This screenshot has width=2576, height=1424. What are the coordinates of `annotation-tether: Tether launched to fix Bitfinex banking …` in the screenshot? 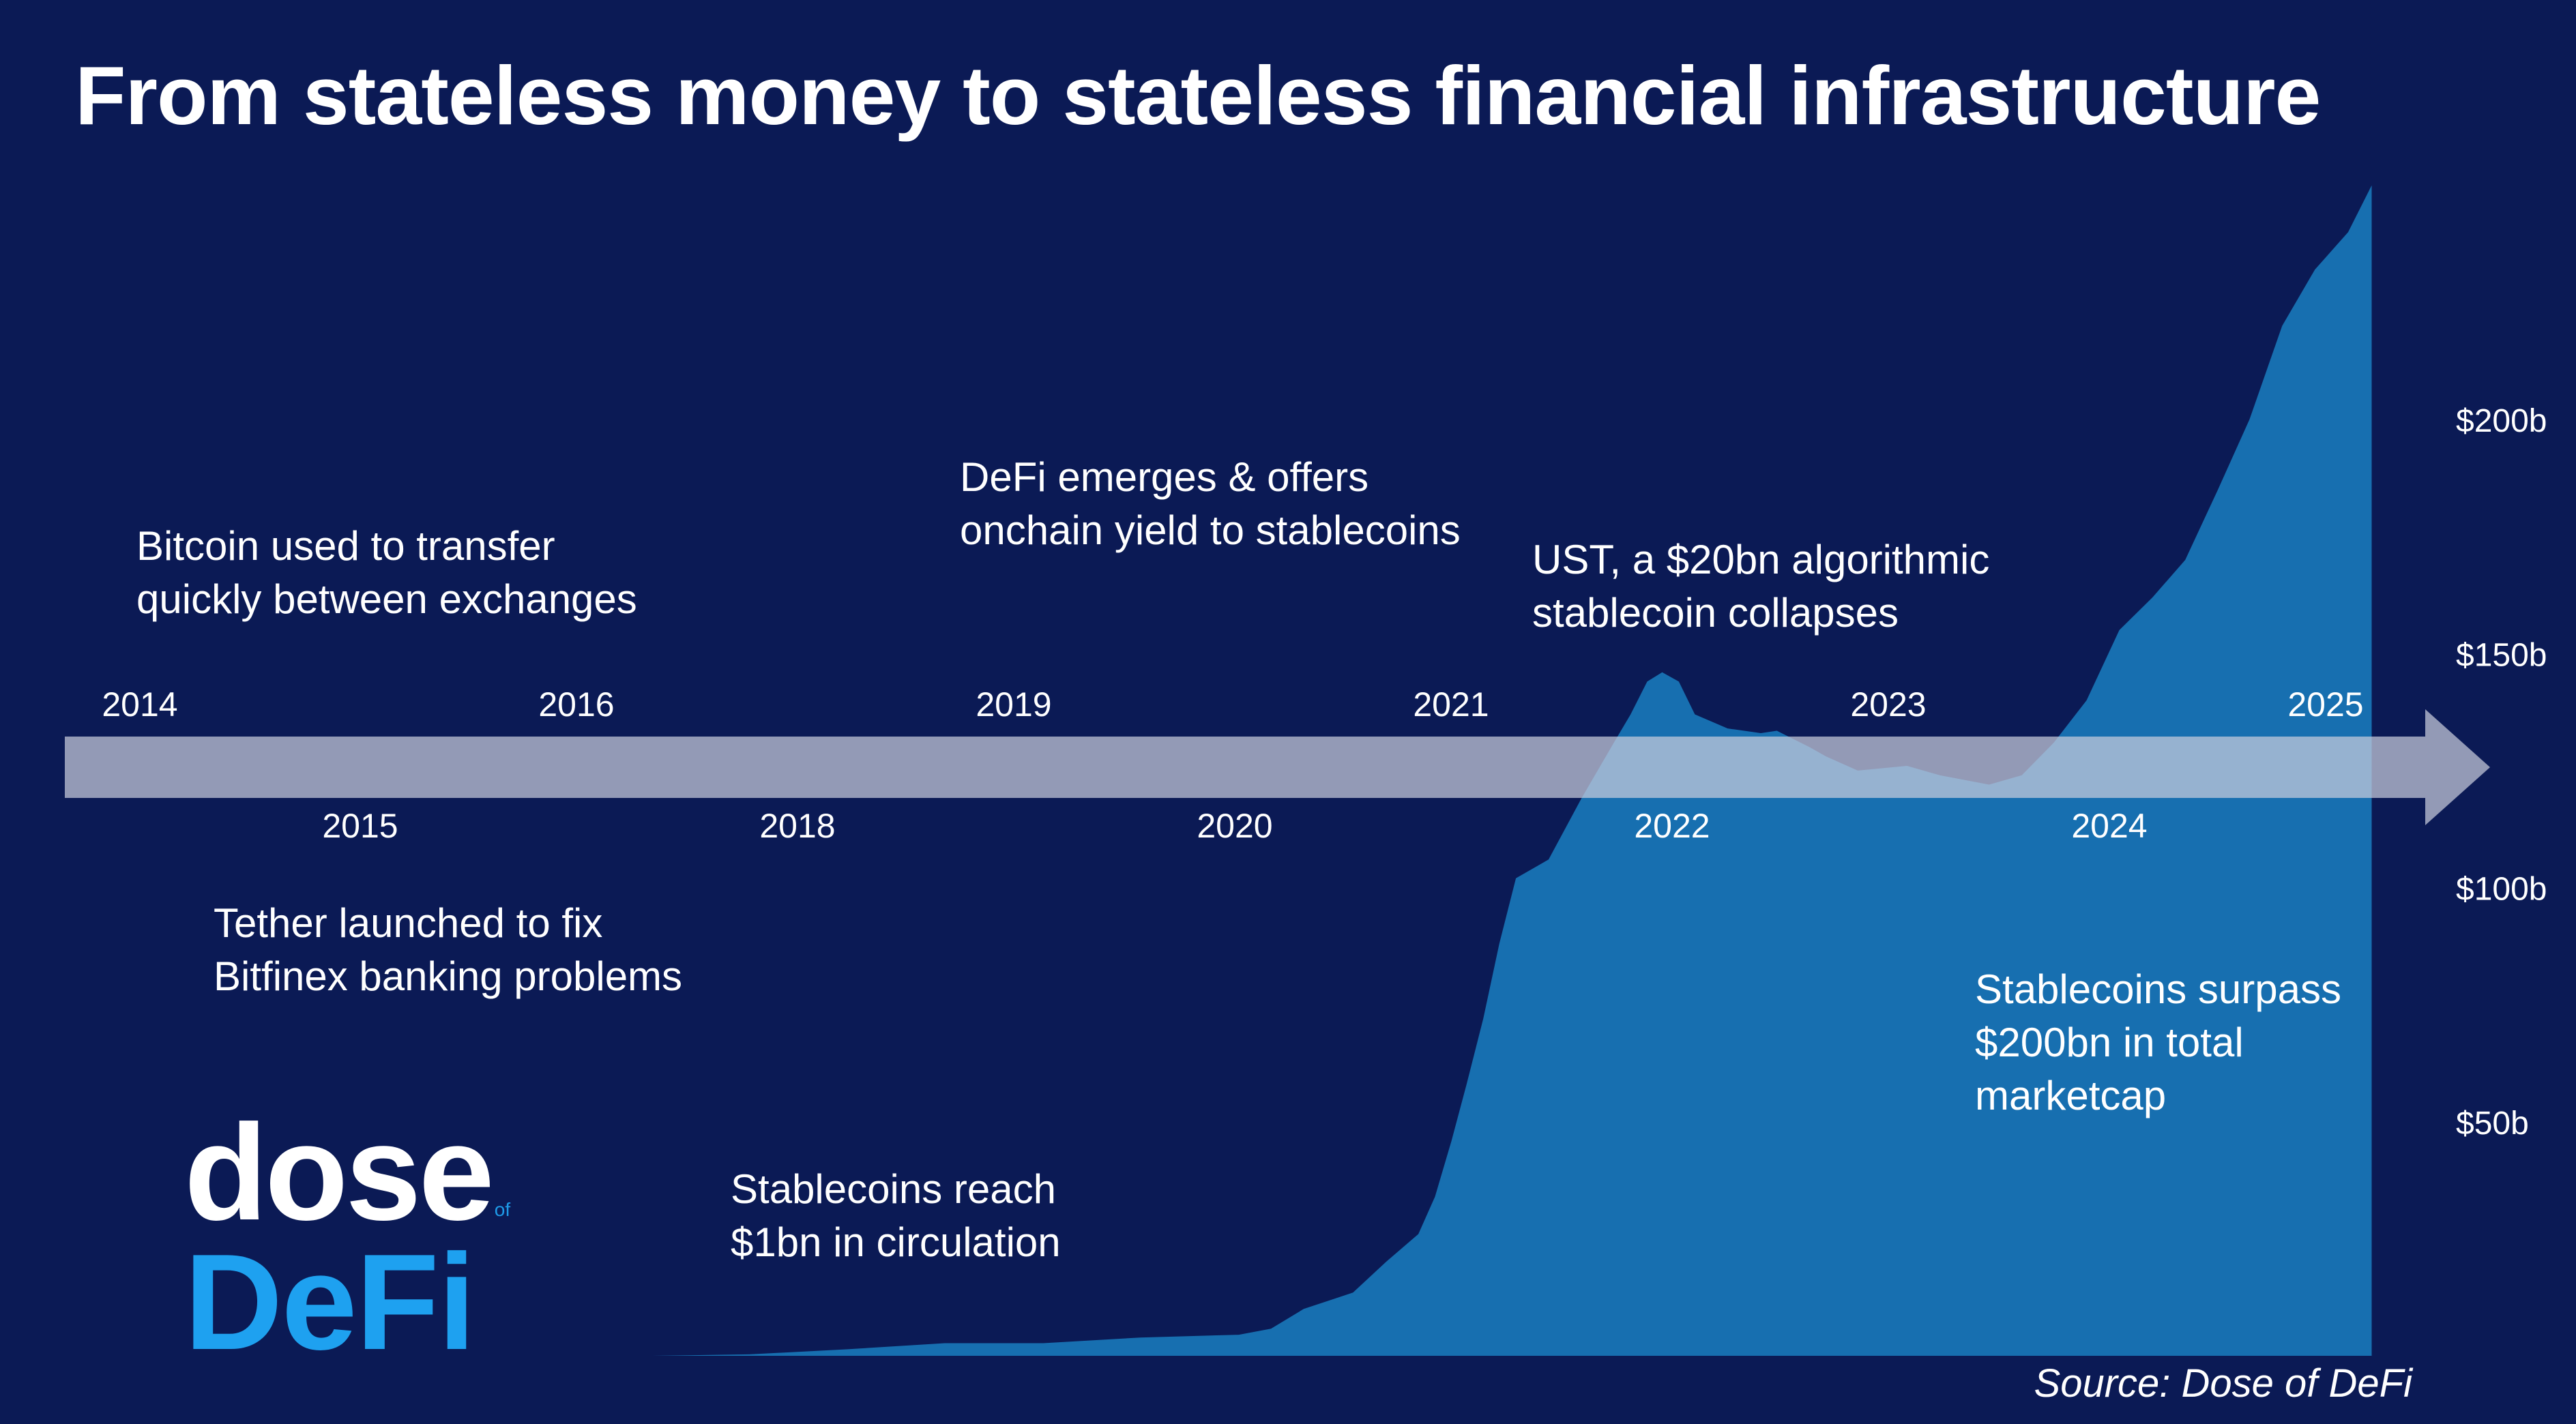 It's located at (448, 950).